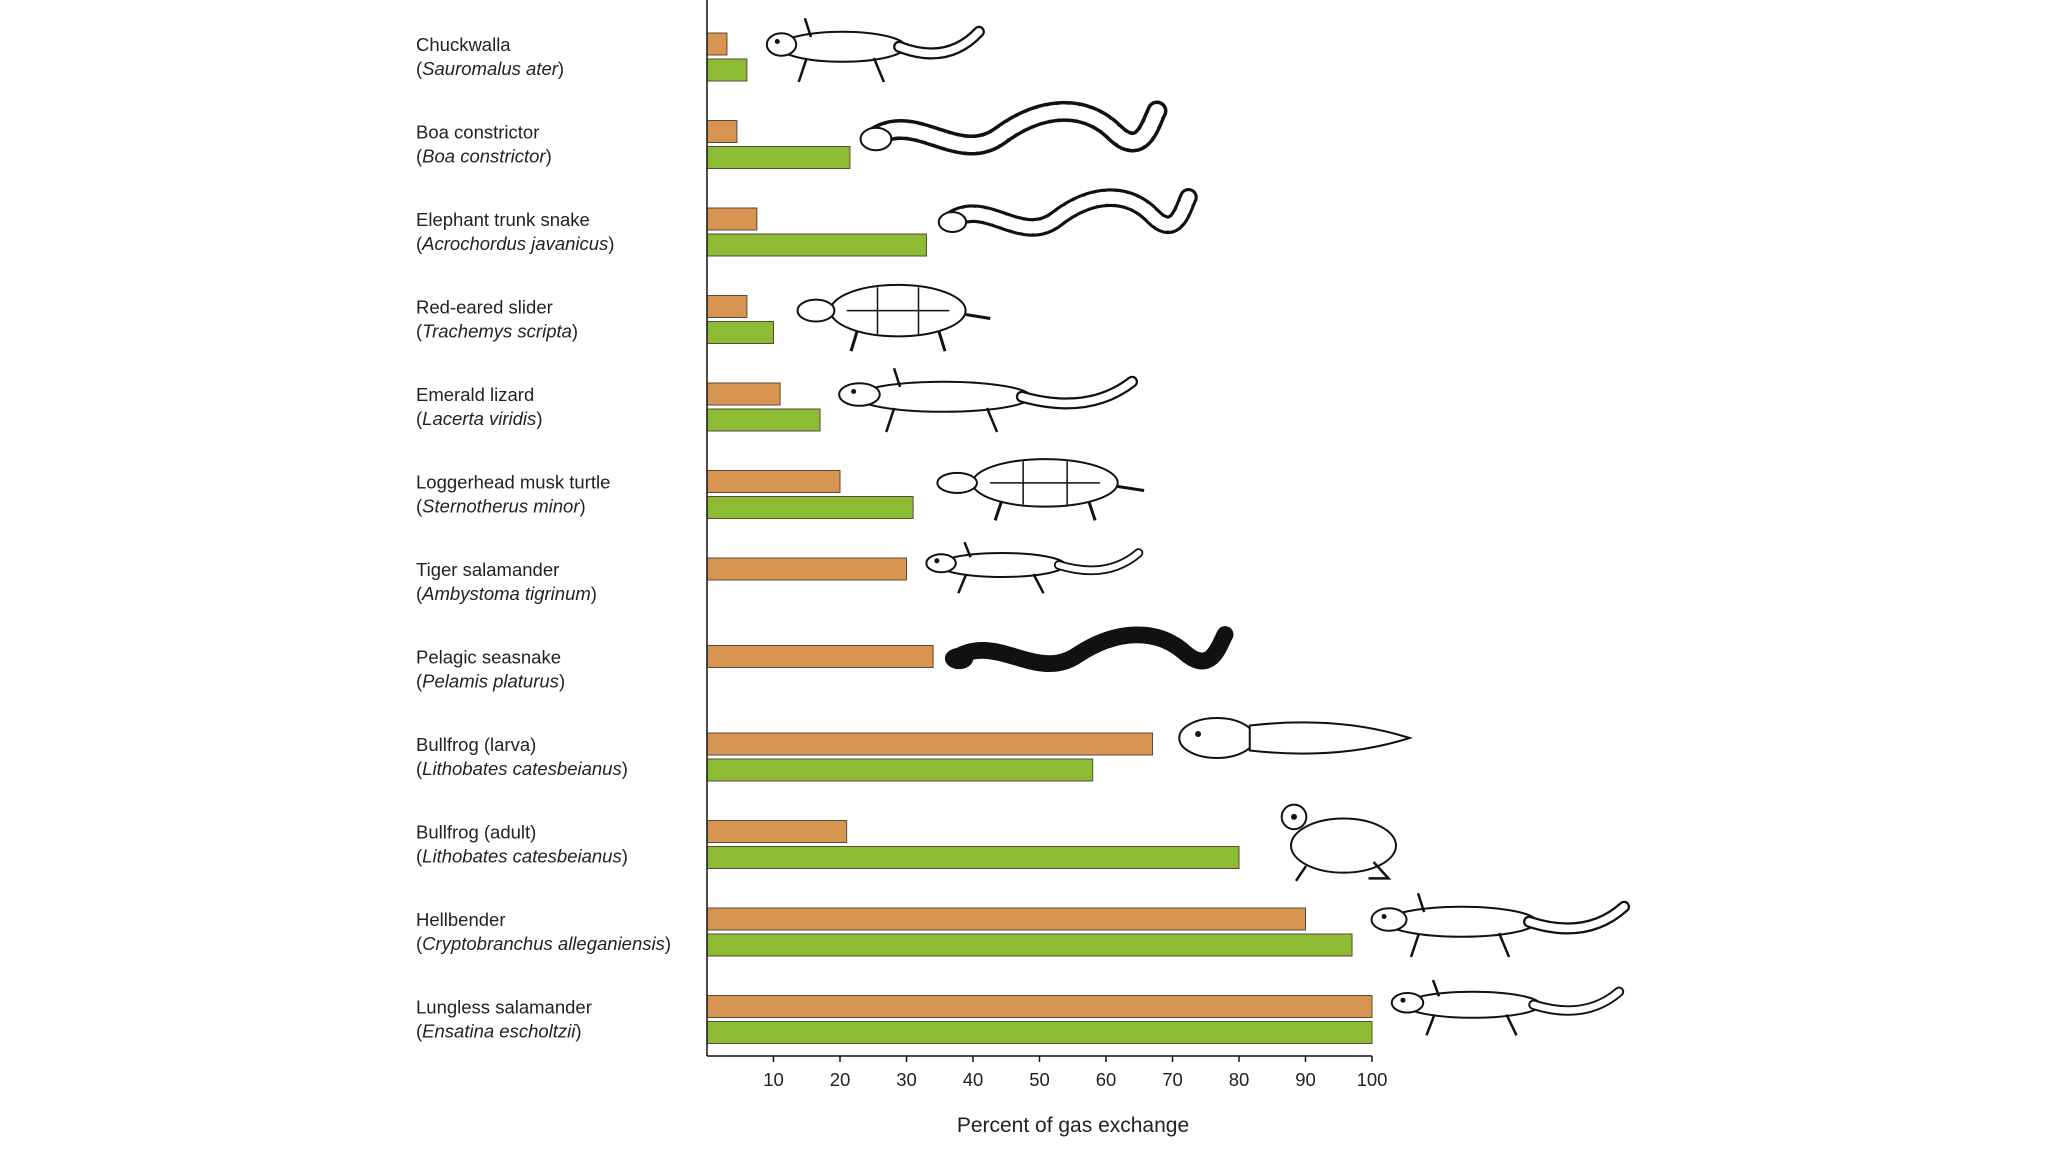  Describe the element at coordinates (1073, 1125) in the screenshot. I see `x-axis-title: Percent of gas exchange` at that location.